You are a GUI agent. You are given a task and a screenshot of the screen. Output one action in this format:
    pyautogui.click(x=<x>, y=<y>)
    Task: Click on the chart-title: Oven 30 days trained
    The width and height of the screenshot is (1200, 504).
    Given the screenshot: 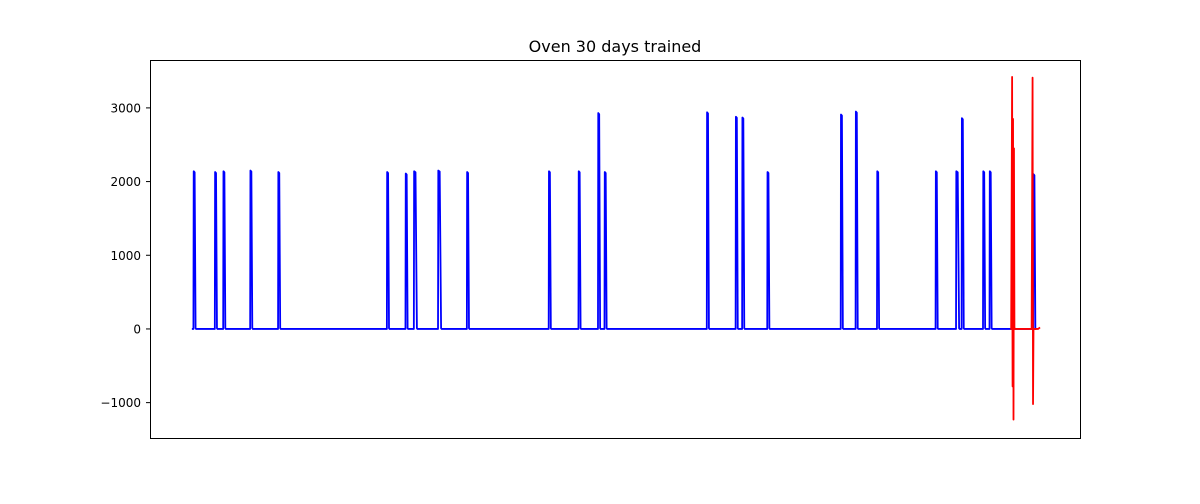 What is the action you would take?
    pyautogui.click(x=615, y=46)
    